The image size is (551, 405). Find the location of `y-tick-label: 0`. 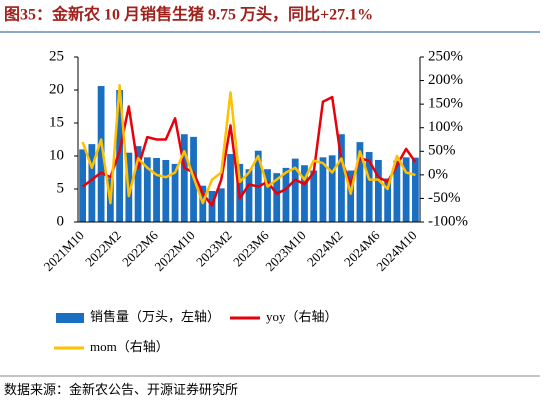

y-tick-label: 0 is located at coordinates (61, 221).